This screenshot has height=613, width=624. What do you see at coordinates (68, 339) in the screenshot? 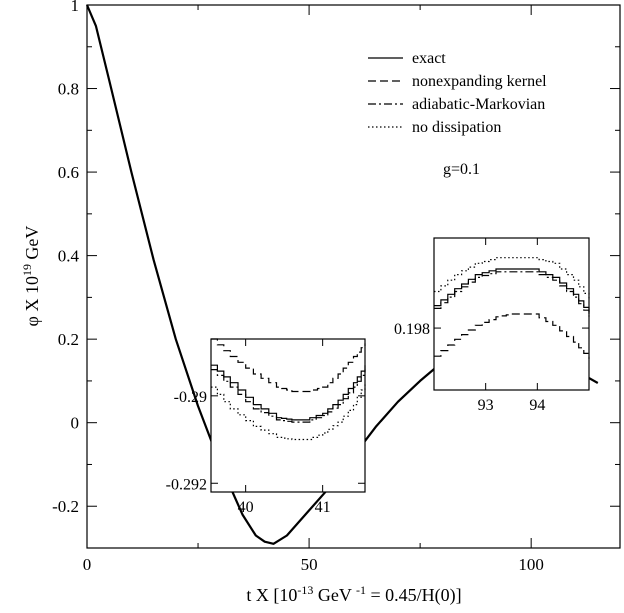
I see `y-tick-label: 0.2` at bounding box center [68, 339].